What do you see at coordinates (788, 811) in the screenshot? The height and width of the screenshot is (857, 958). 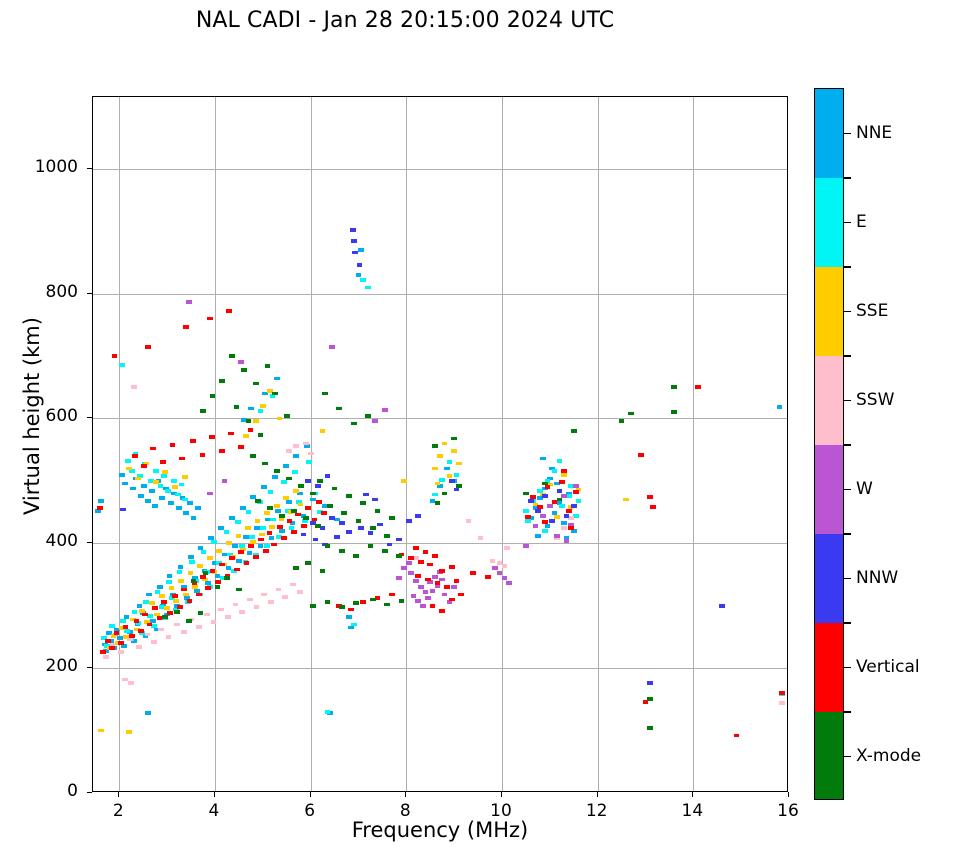 I see `x-tick-label: 16` at bounding box center [788, 811].